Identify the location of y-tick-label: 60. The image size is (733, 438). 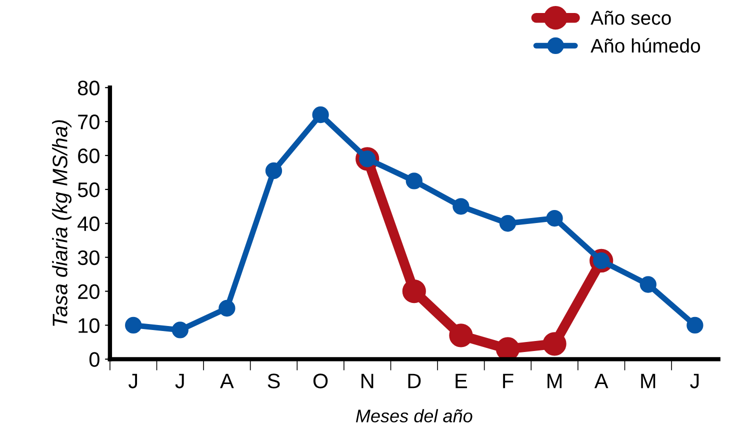
(89, 156).